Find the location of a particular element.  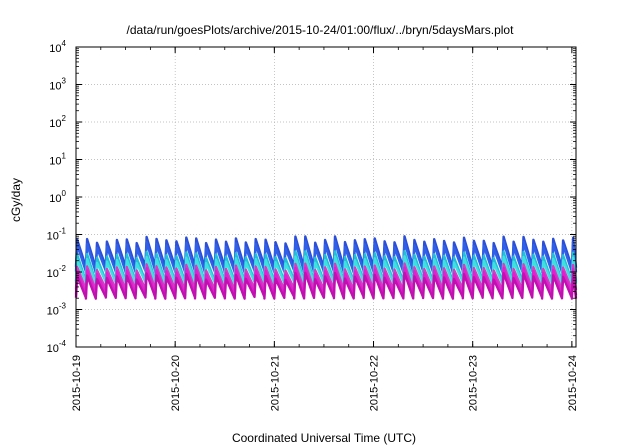

x-tick-label: 2015-10-19 is located at coordinates (77, 383).